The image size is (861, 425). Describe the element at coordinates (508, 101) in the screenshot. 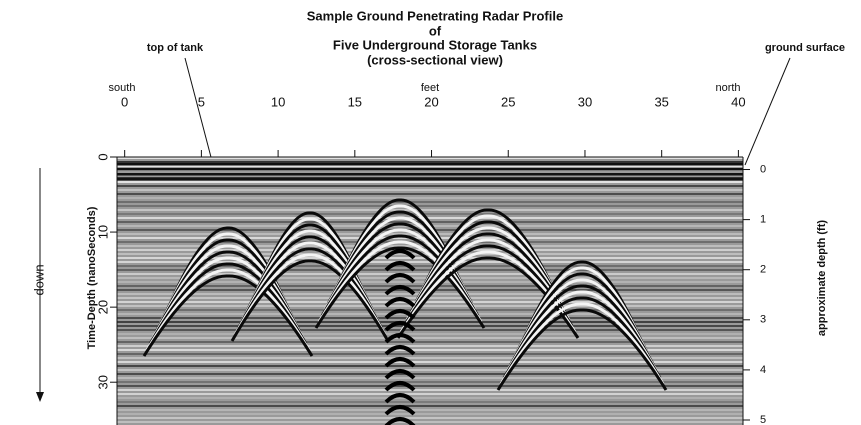

I see `x-tick-label: 25` at that location.